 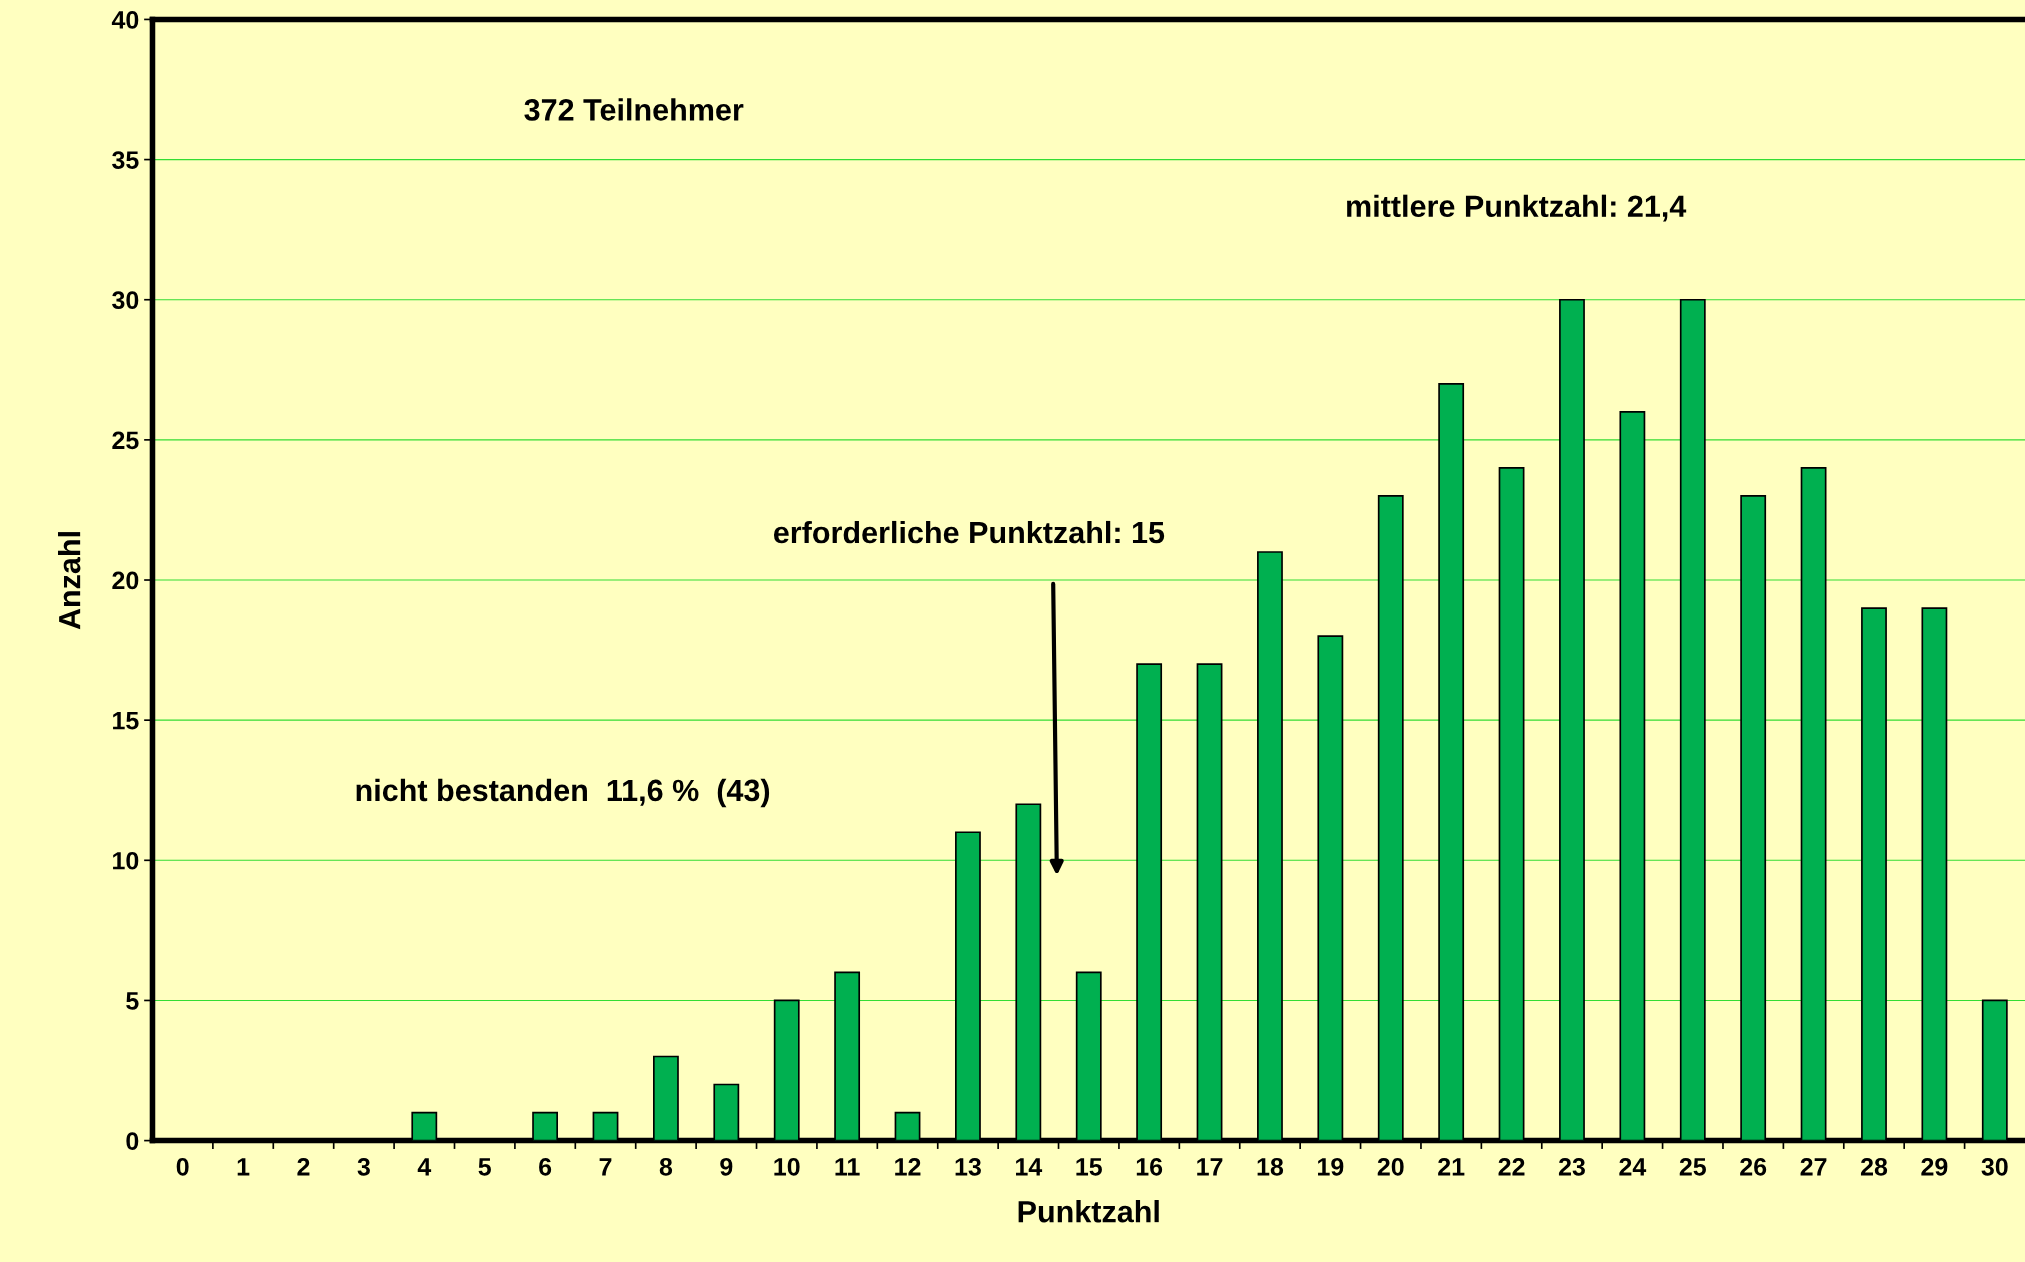 I want to click on x-tick-label: 15, so click(x=1089, y=1167).